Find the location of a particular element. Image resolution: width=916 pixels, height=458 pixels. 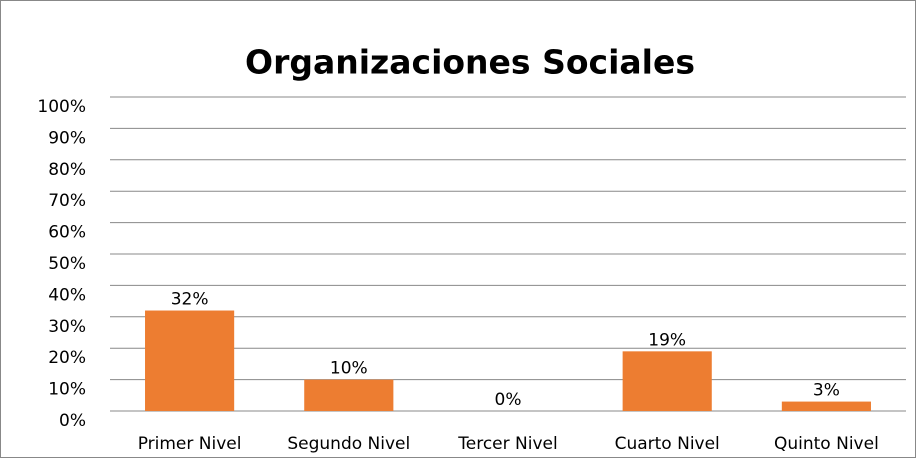

y-tick-label: 0% is located at coordinates (72, 421).